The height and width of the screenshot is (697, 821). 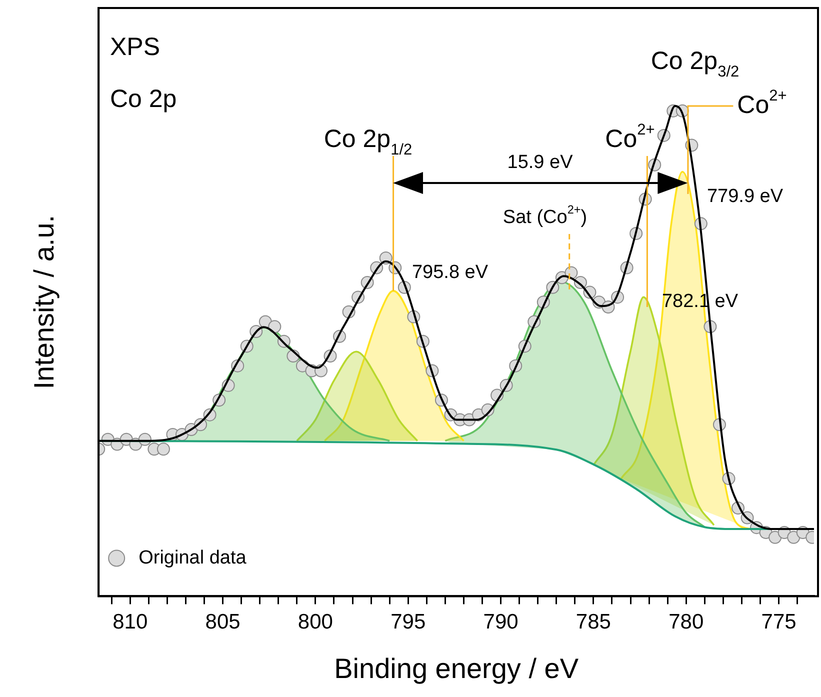 What do you see at coordinates (540, 163) in the screenshot?
I see `annotation: 15.9 eV` at bounding box center [540, 163].